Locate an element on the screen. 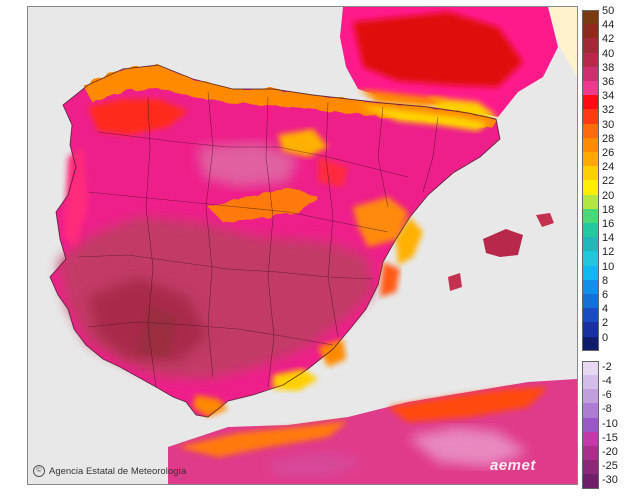  legend-label: -4 is located at coordinates (607, 381).